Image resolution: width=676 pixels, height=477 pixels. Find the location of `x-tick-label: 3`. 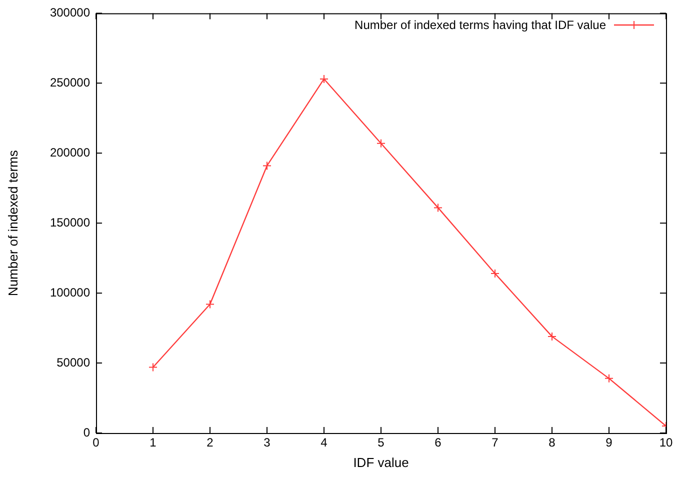

x-tick-label: 3 is located at coordinates (267, 443).